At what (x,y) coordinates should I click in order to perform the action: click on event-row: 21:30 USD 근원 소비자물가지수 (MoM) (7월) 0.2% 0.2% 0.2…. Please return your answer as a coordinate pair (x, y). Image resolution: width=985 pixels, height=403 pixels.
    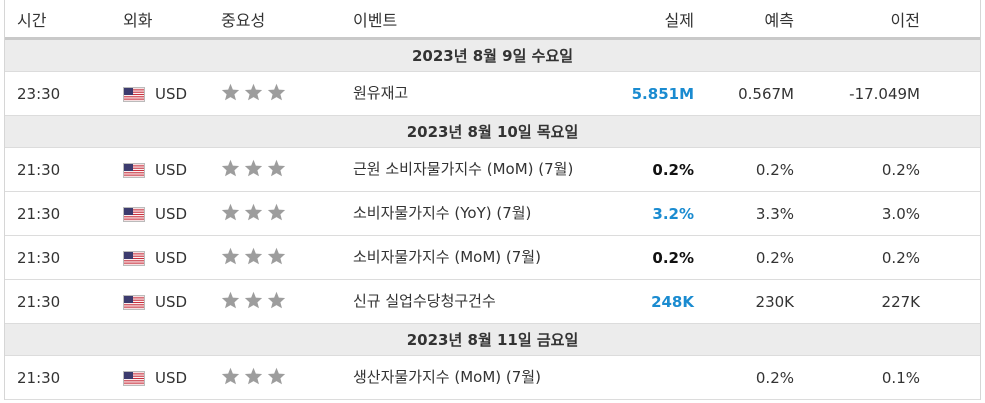
    Looking at the image, I should click on (492, 169).